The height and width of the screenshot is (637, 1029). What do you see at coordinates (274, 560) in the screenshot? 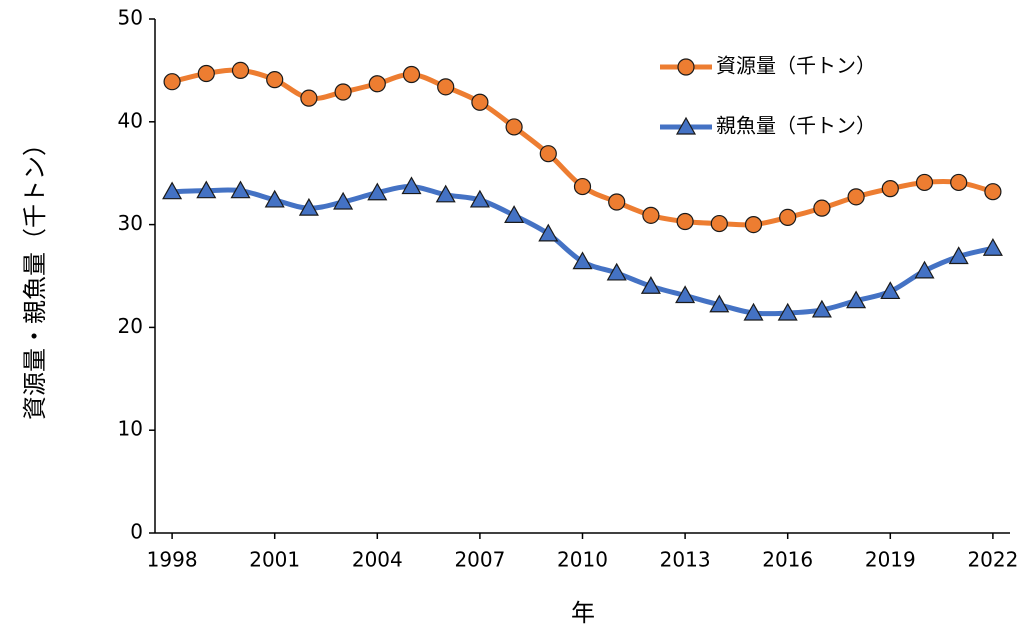
I see `x-tick-label: 2001` at bounding box center [274, 560].